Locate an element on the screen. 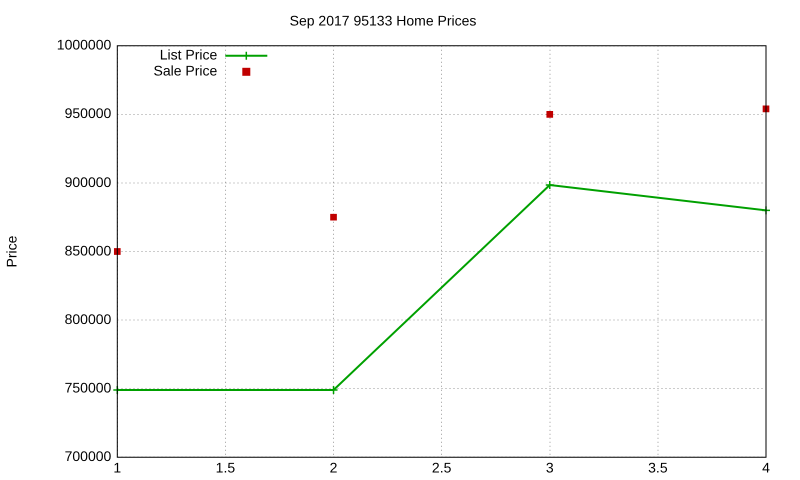  y-tick-label: 750000 is located at coordinates (88, 387).